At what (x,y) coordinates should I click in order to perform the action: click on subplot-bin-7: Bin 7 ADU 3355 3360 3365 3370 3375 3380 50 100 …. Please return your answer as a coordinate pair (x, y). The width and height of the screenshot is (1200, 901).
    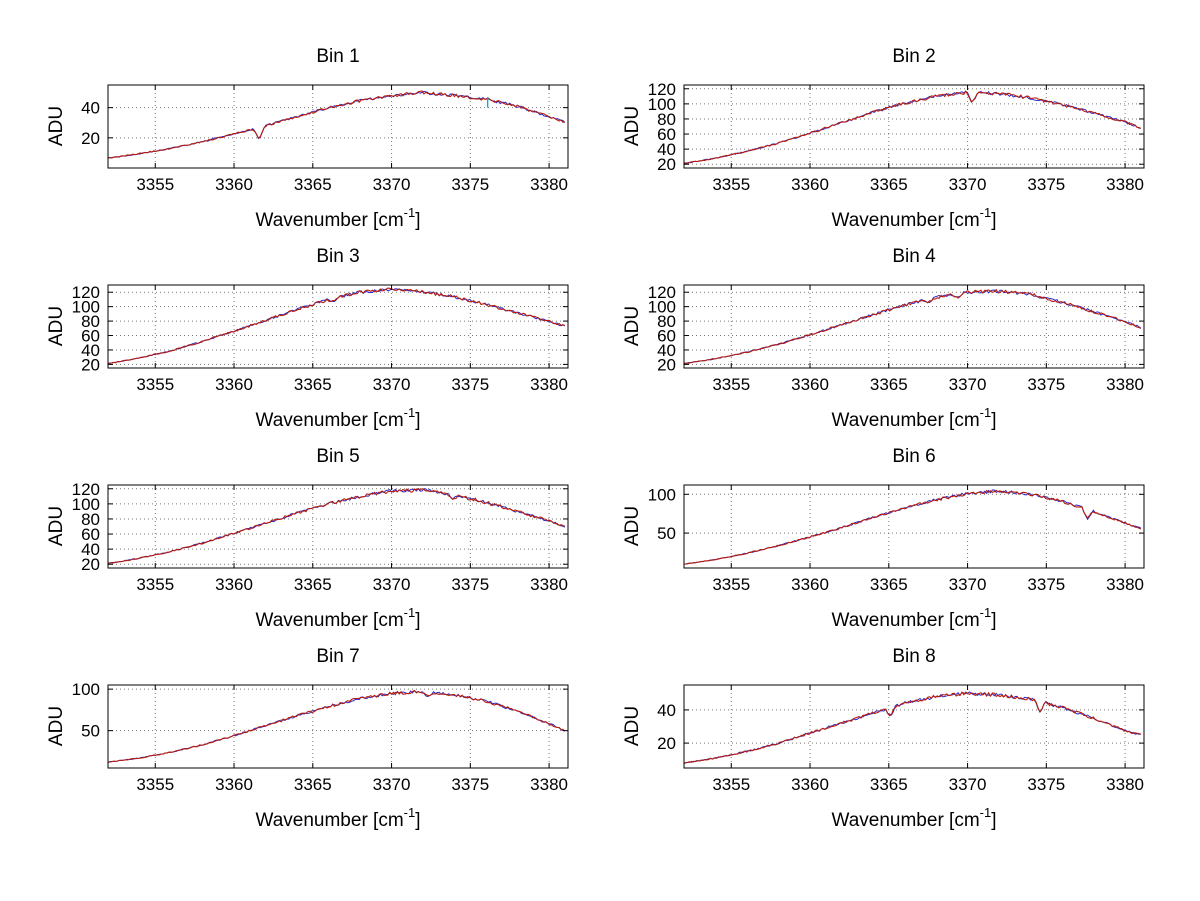
    Looking at the image, I should click on (312, 740).